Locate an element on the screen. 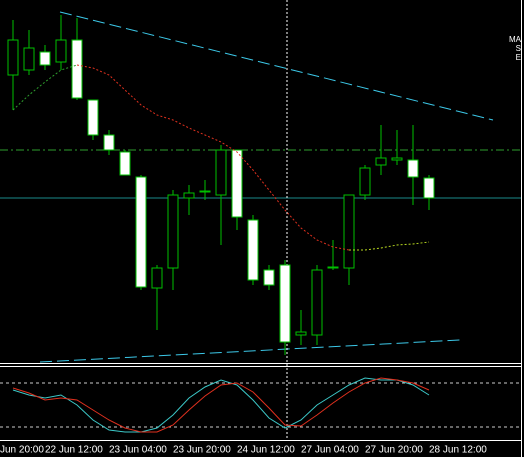 The image size is (524, 457). indicator-label: S is located at coordinates (518, 48).